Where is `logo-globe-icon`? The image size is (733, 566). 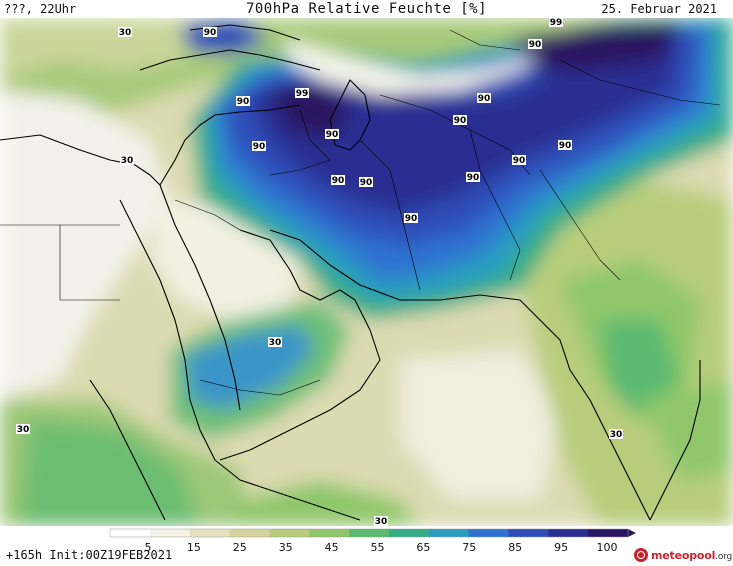
logo-globe-icon is located at coordinates (641, 555).